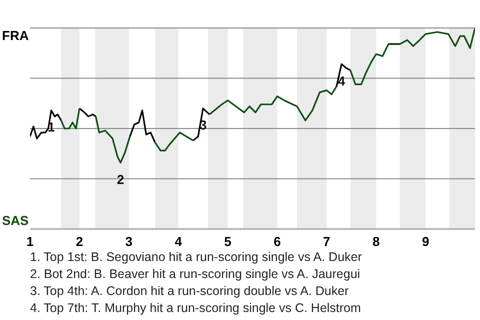  What do you see at coordinates (326, 242) in the screenshot?
I see `x-tick-label: 7` at bounding box center [326, 242].